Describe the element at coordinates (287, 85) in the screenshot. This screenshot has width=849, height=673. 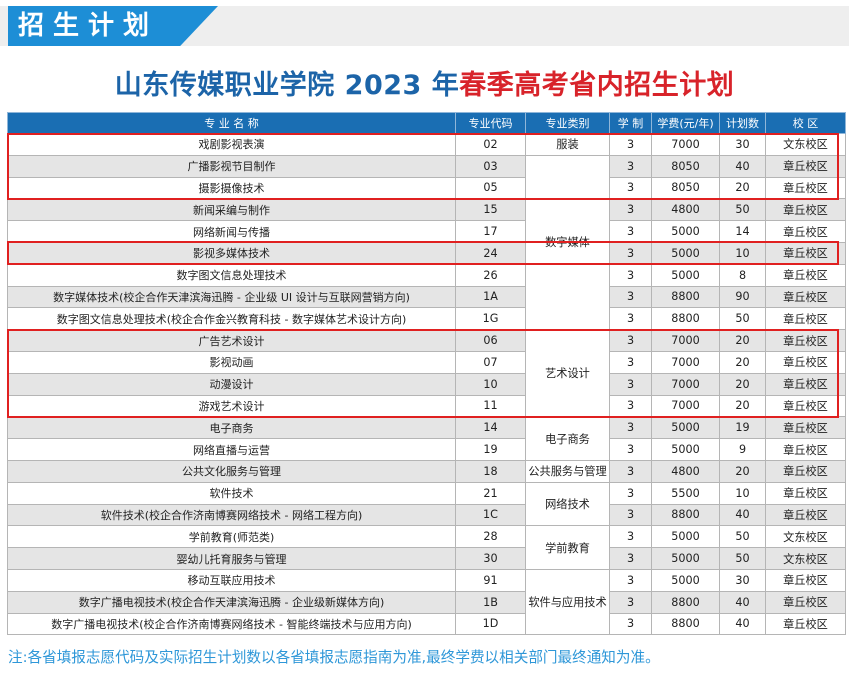
I see `page-title-school: 山东传媒职业学院 2023 年` at that location.